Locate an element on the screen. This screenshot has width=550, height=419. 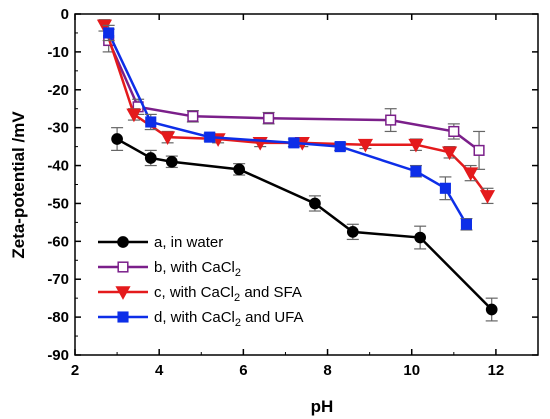
legend-label: c, with CaCl2 and SFA is located at coordinates (228, 294).